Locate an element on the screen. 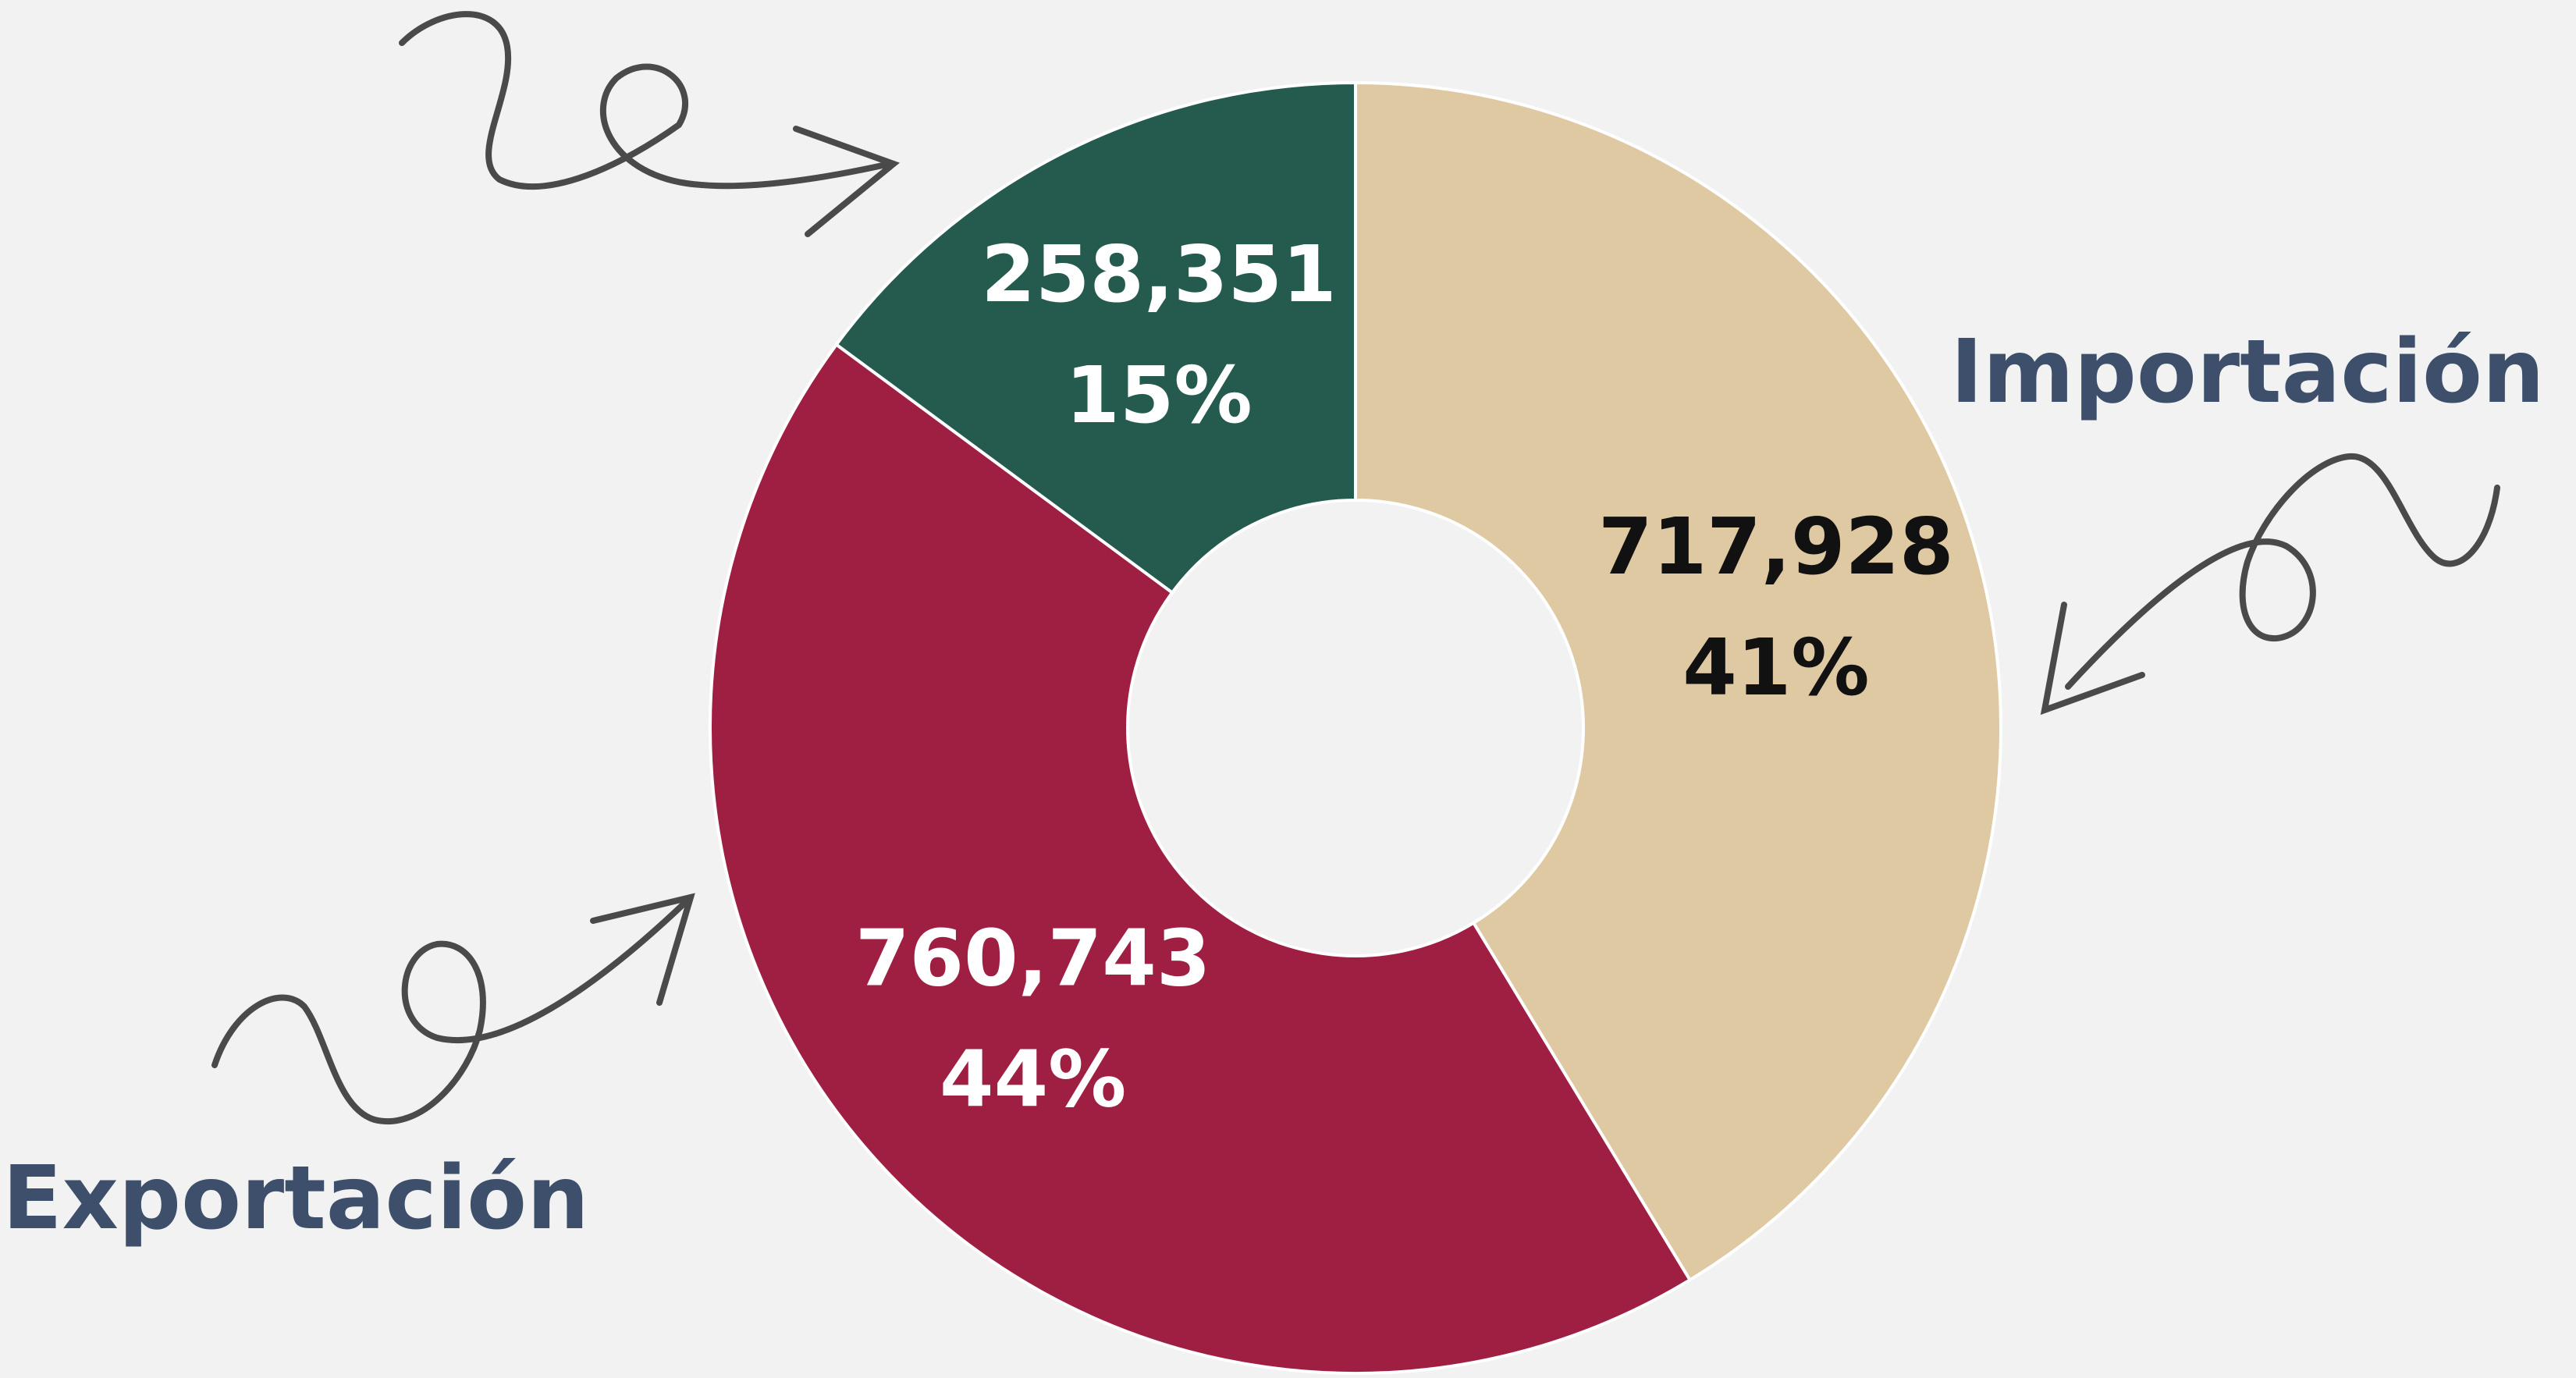 The image size is (2576, 1378). donut-slice is located at coordinates (1095, 337).